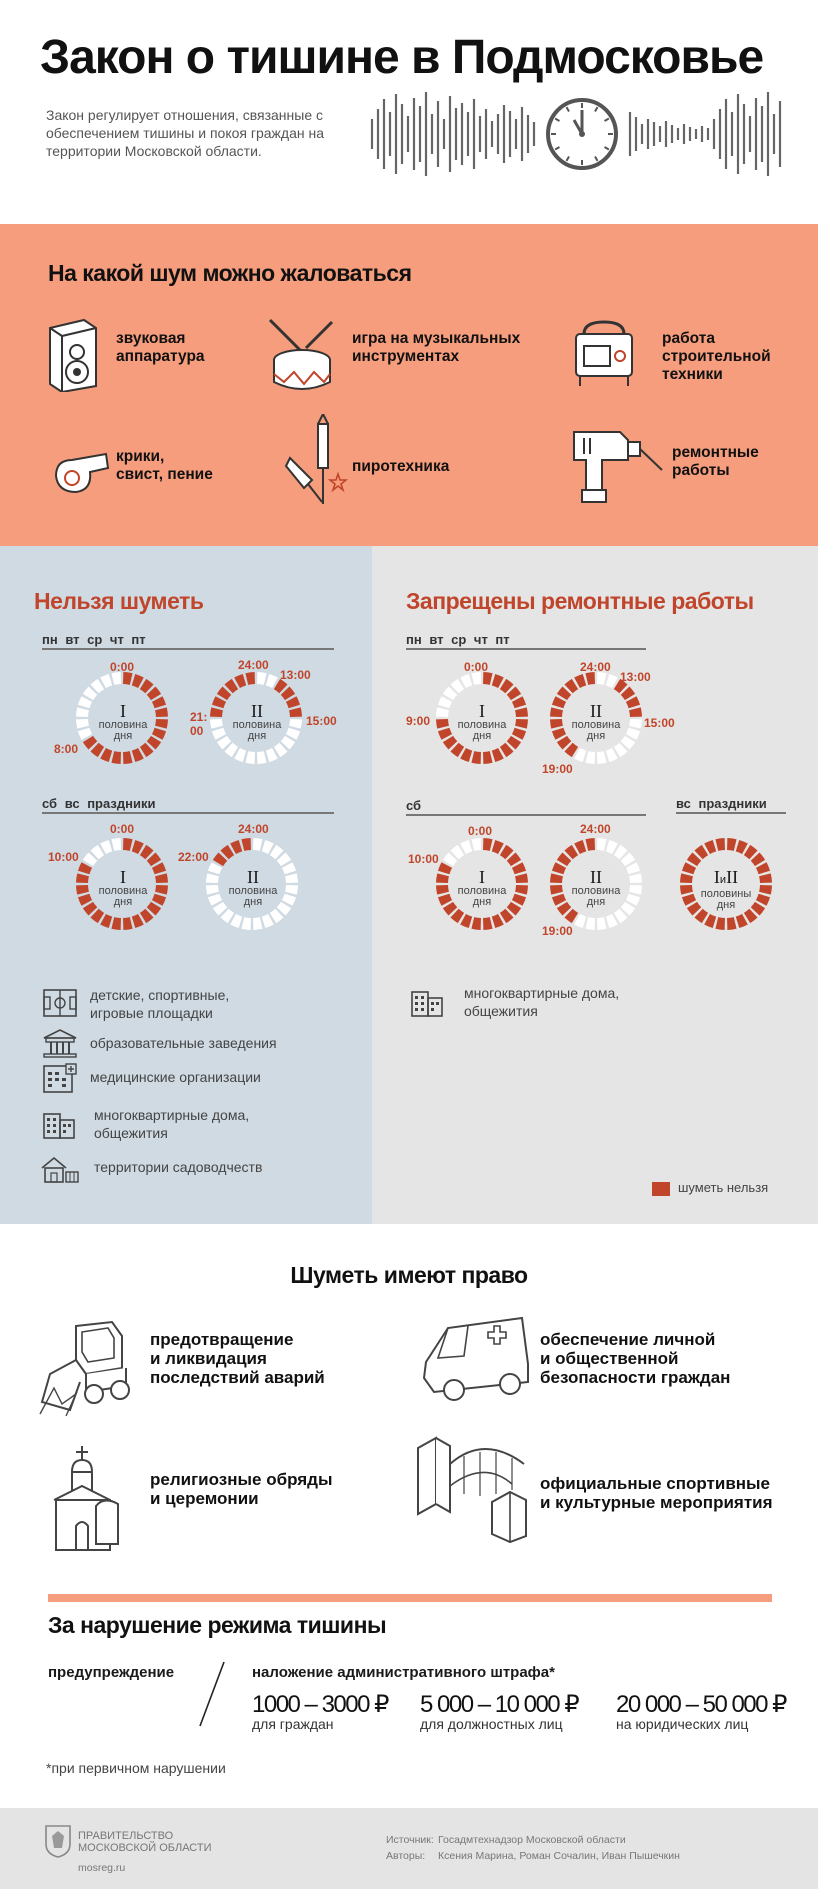 Image resolution: width=818 pixels, height=1889 pixels. What do you see at coordinates (293, 1724) in the screenshot?
I see `fine-who: для граждан` at bounding box center [293, 1724].